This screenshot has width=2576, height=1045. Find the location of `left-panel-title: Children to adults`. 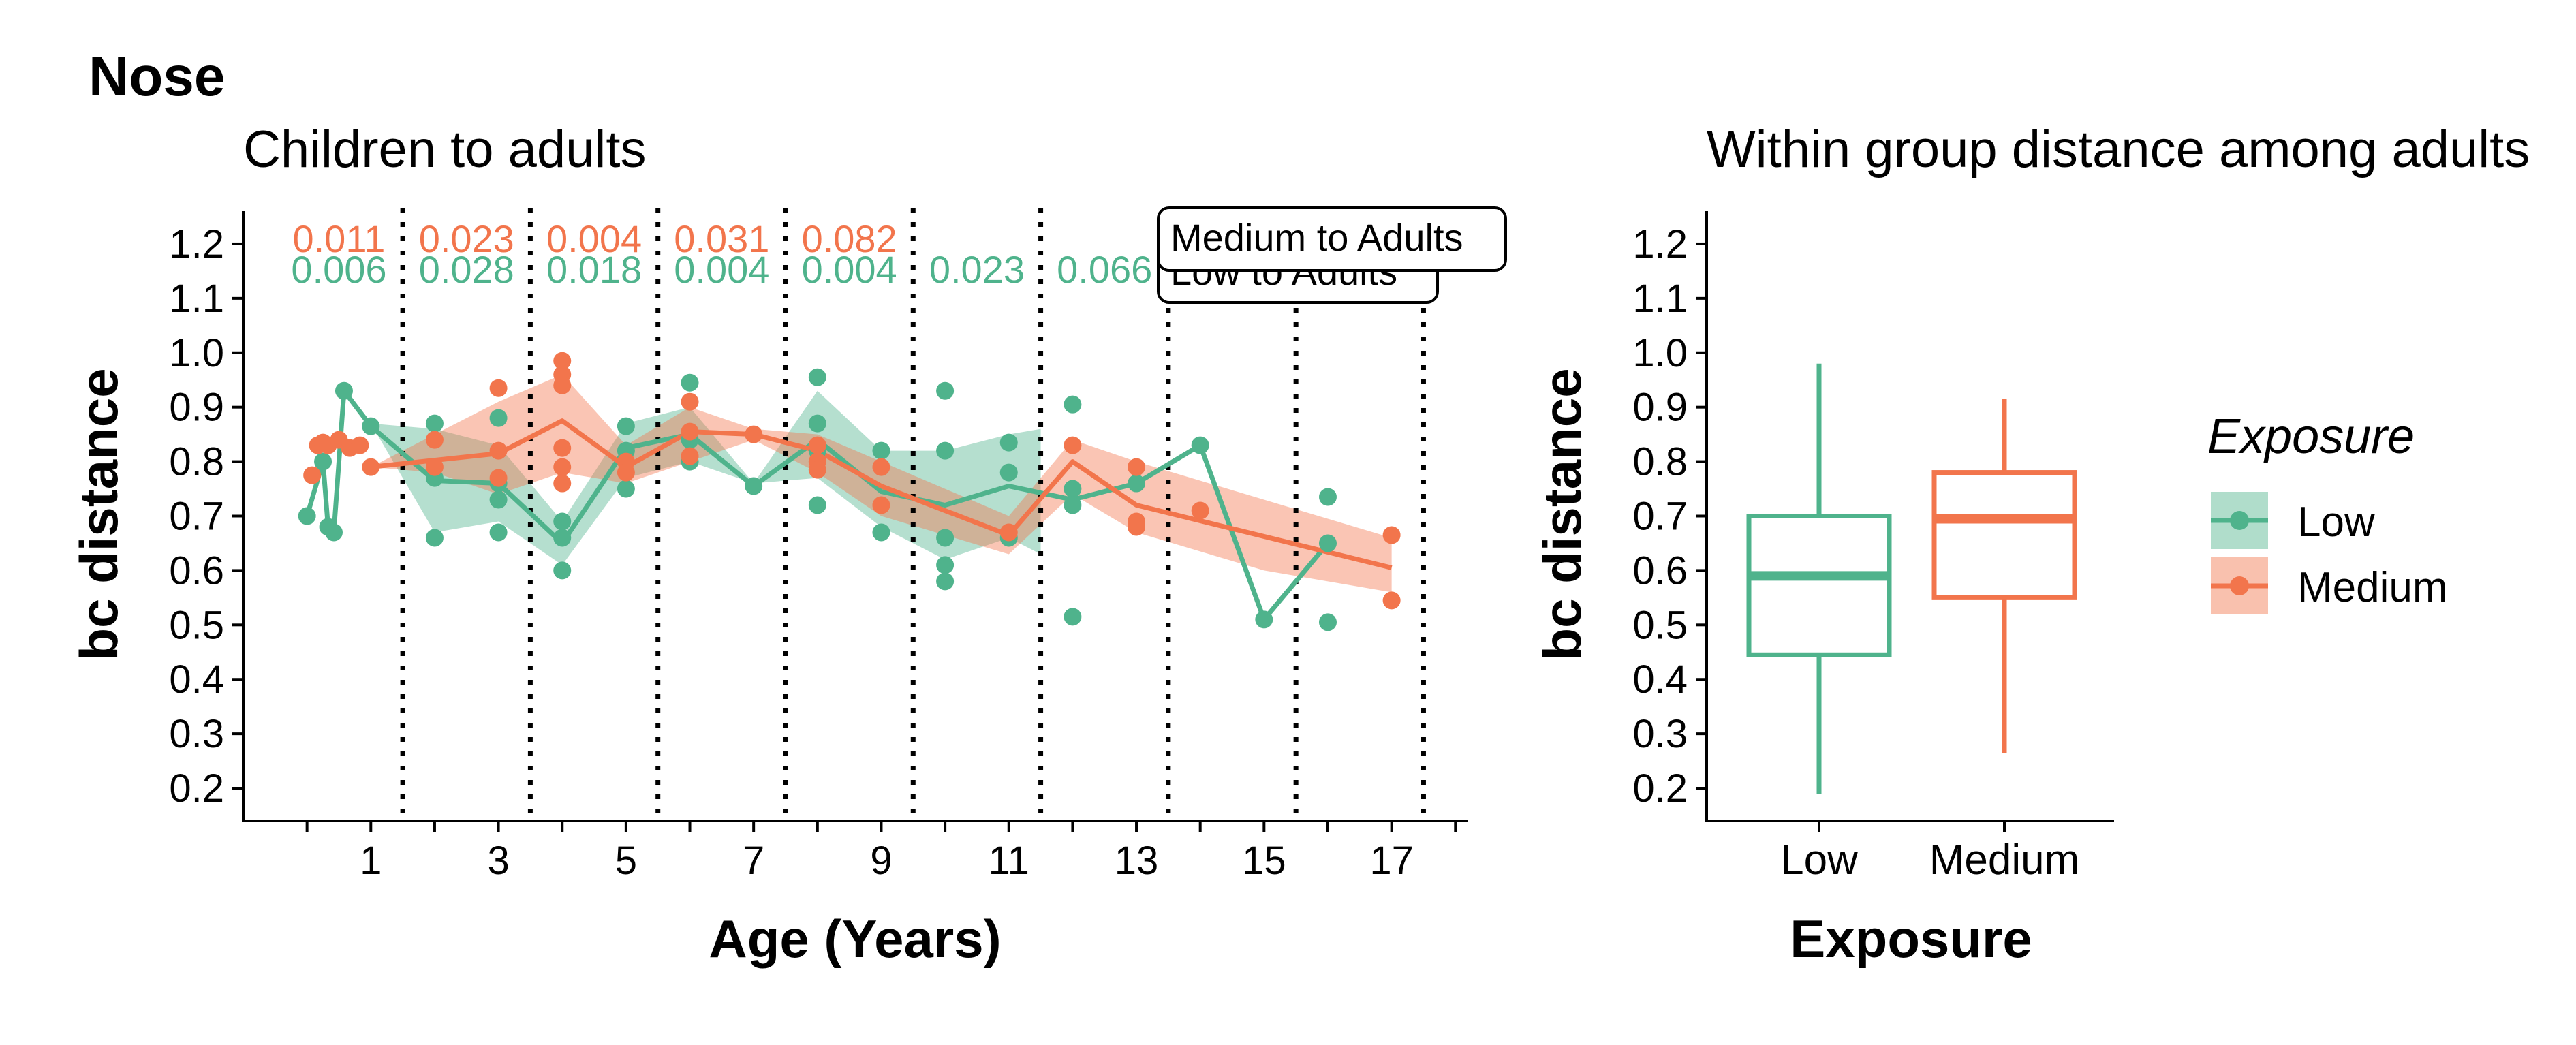

left-panel-title: Children to adults is located at coordinates (444, 149).